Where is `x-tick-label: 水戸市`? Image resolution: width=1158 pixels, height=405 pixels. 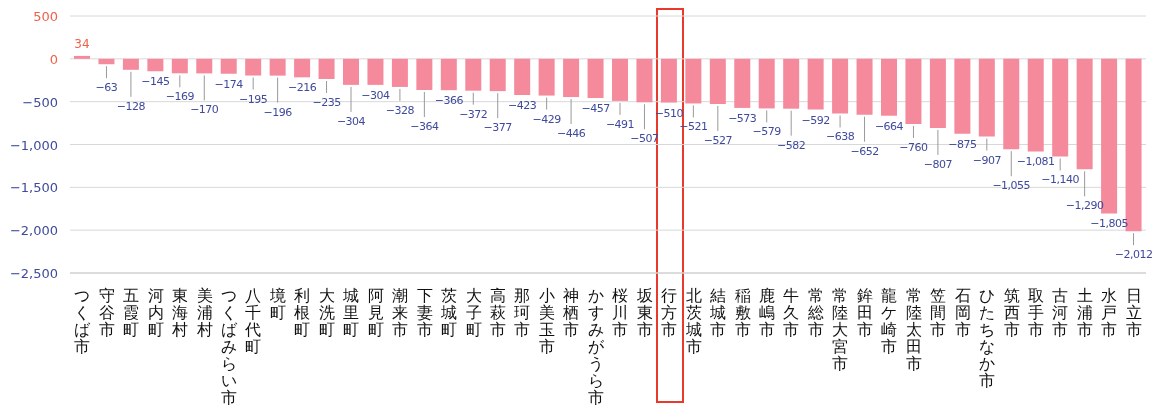 x-tick-label: 水戸市 is located at coordinates (1109, 312).